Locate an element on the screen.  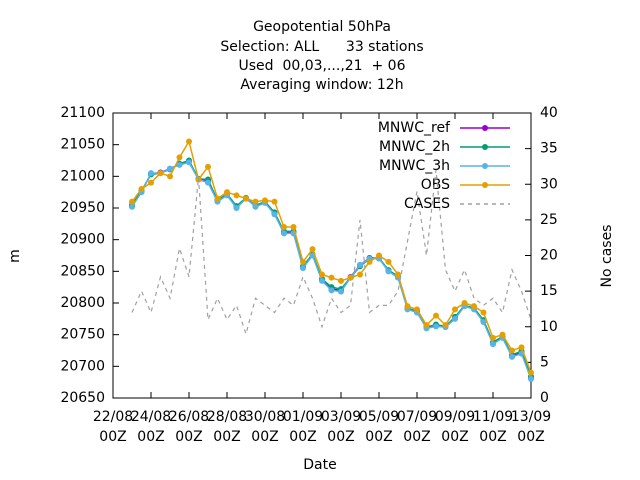
y-tick-label: 20900 is located at coordinates (82, 240).